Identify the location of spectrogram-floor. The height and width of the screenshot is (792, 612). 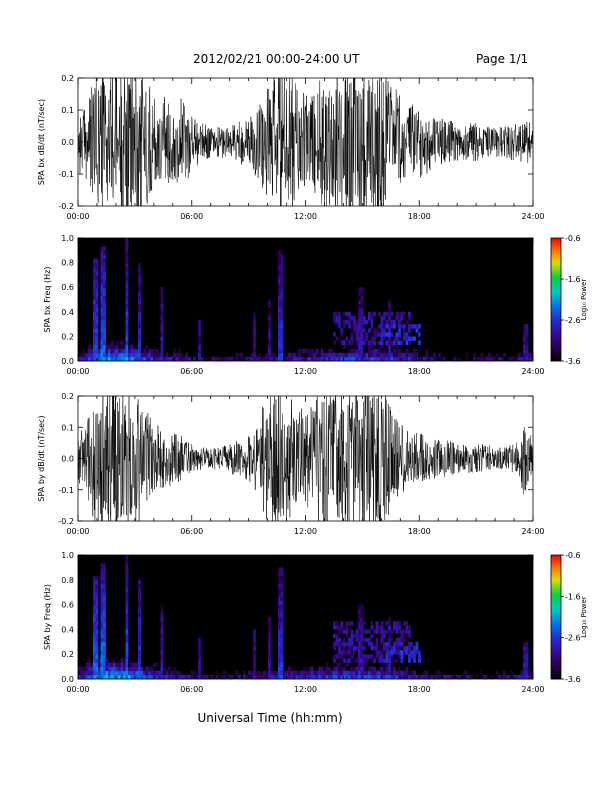
(305, 299).